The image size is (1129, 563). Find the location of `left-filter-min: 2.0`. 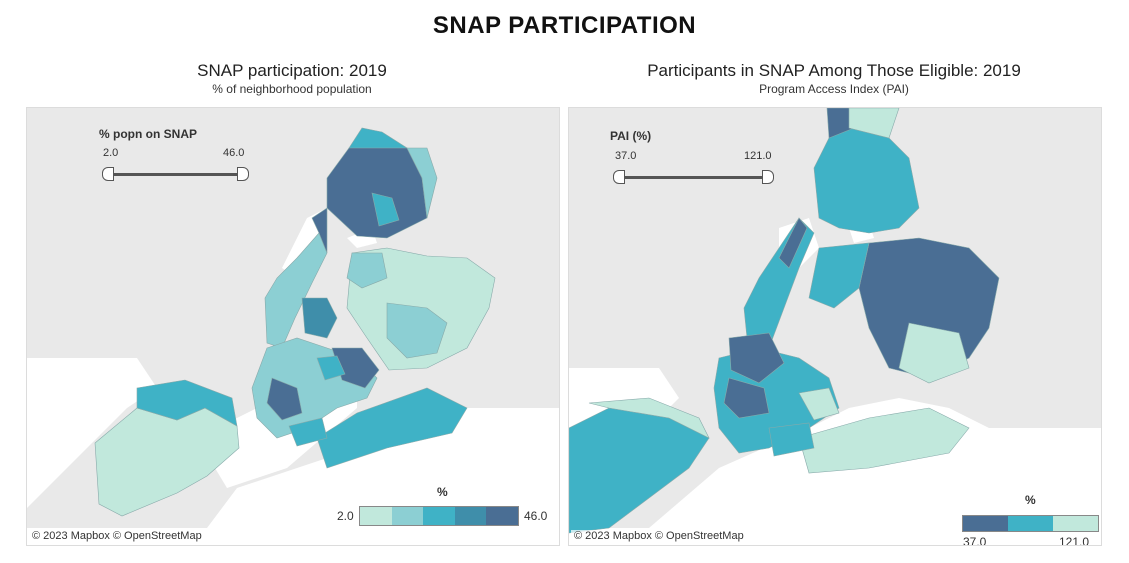

left-filter-min: 2.0 is located at coordinates (111, 153).